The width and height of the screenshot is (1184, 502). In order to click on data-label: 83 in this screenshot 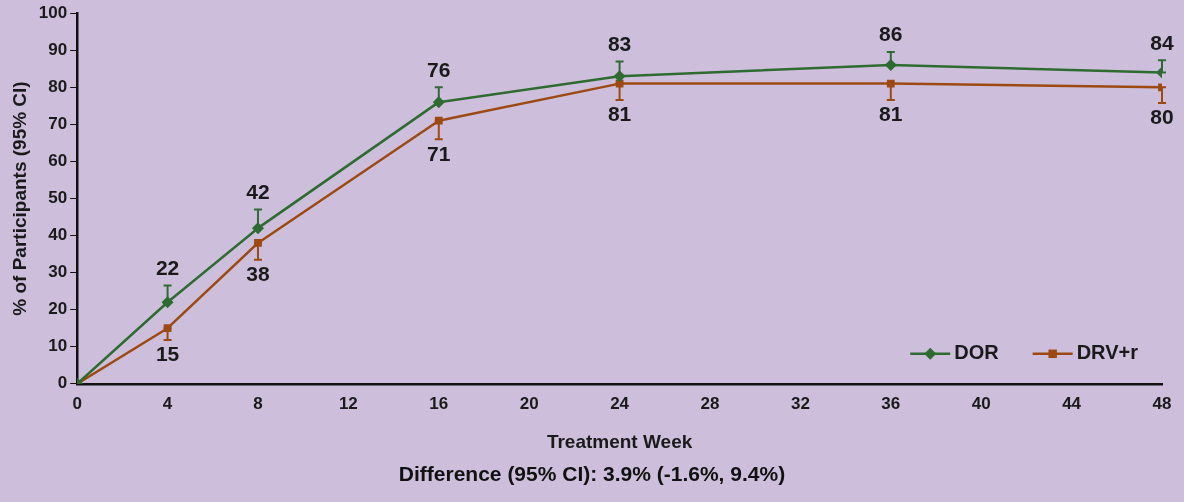, I will do `click(619, 43)`.